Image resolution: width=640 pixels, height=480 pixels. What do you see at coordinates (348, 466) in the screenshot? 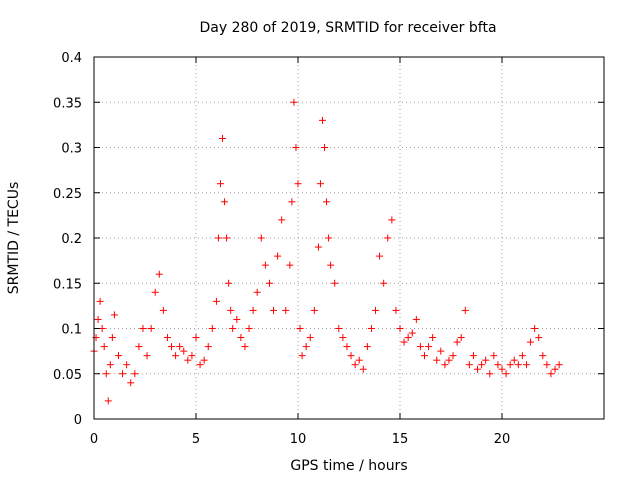
I see `x-axis-label: GPS time / hours` at bounding box center [348, 466].